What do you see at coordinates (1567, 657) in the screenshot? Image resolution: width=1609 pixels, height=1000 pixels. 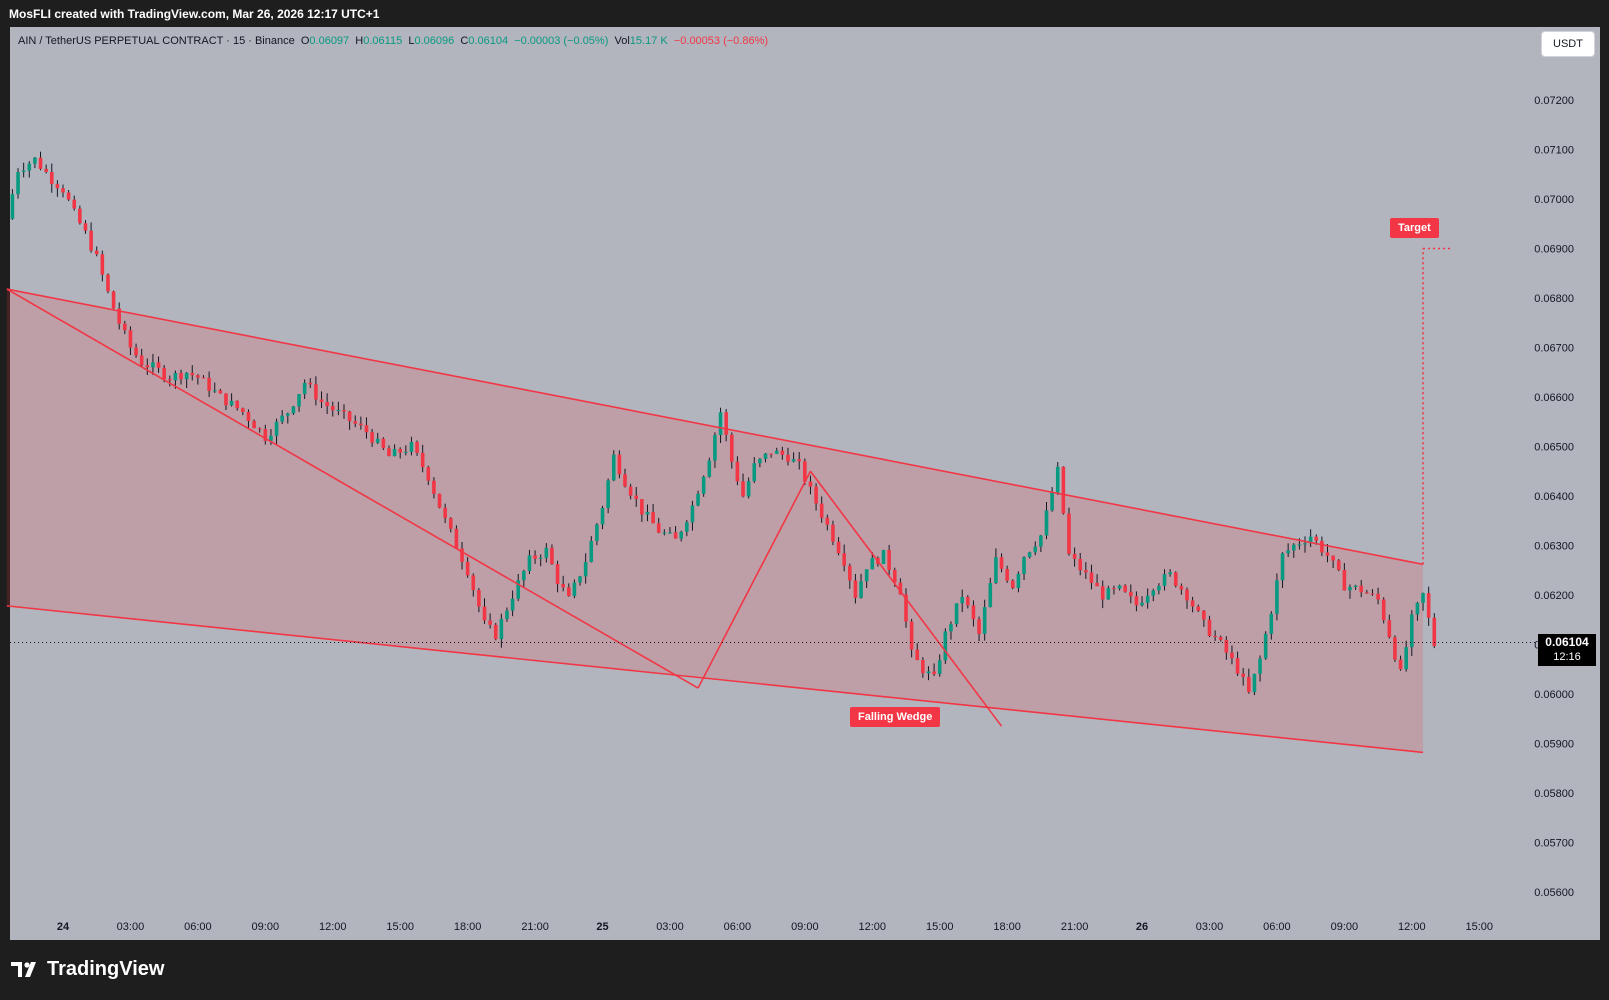 I see `bar-countdown: 12:16` at bounding box center [1567, 657].